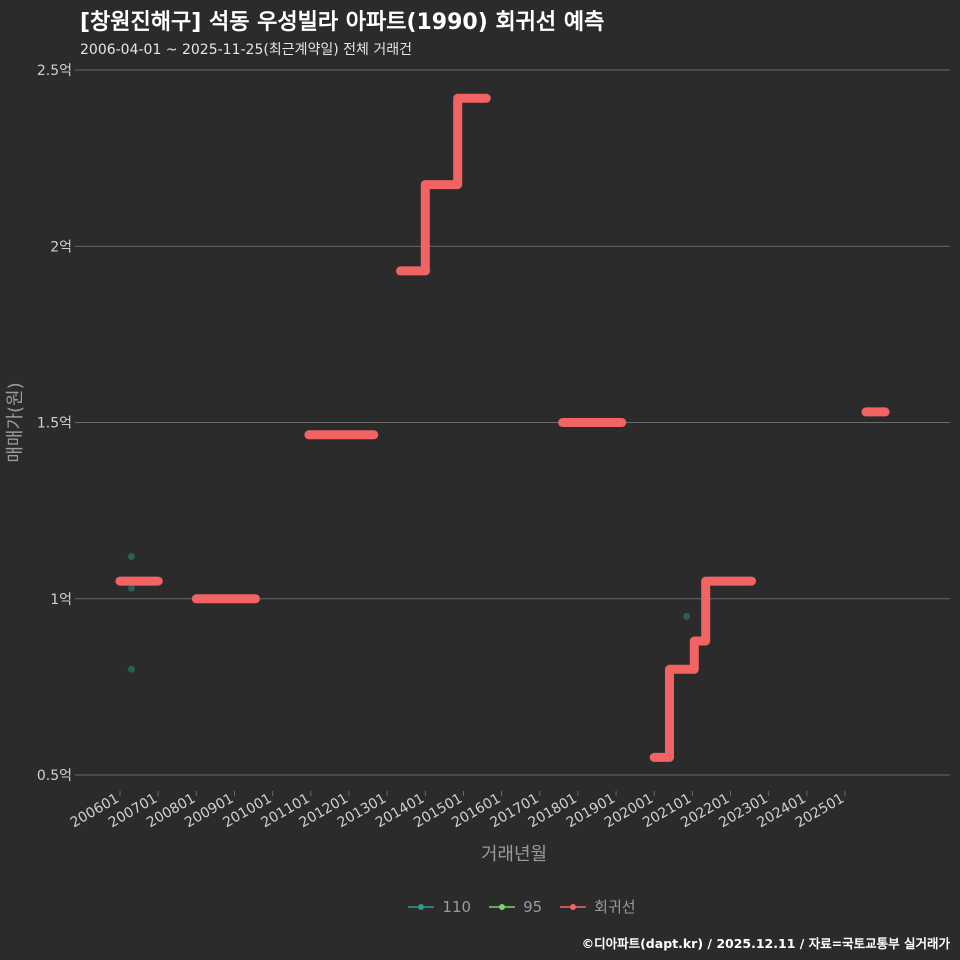 The image size is (960, 960). What do you see at coordinates (514, 854) in the screenshot?
I see `x-axis-title: 거래년월` at bounding box center [514, 854].